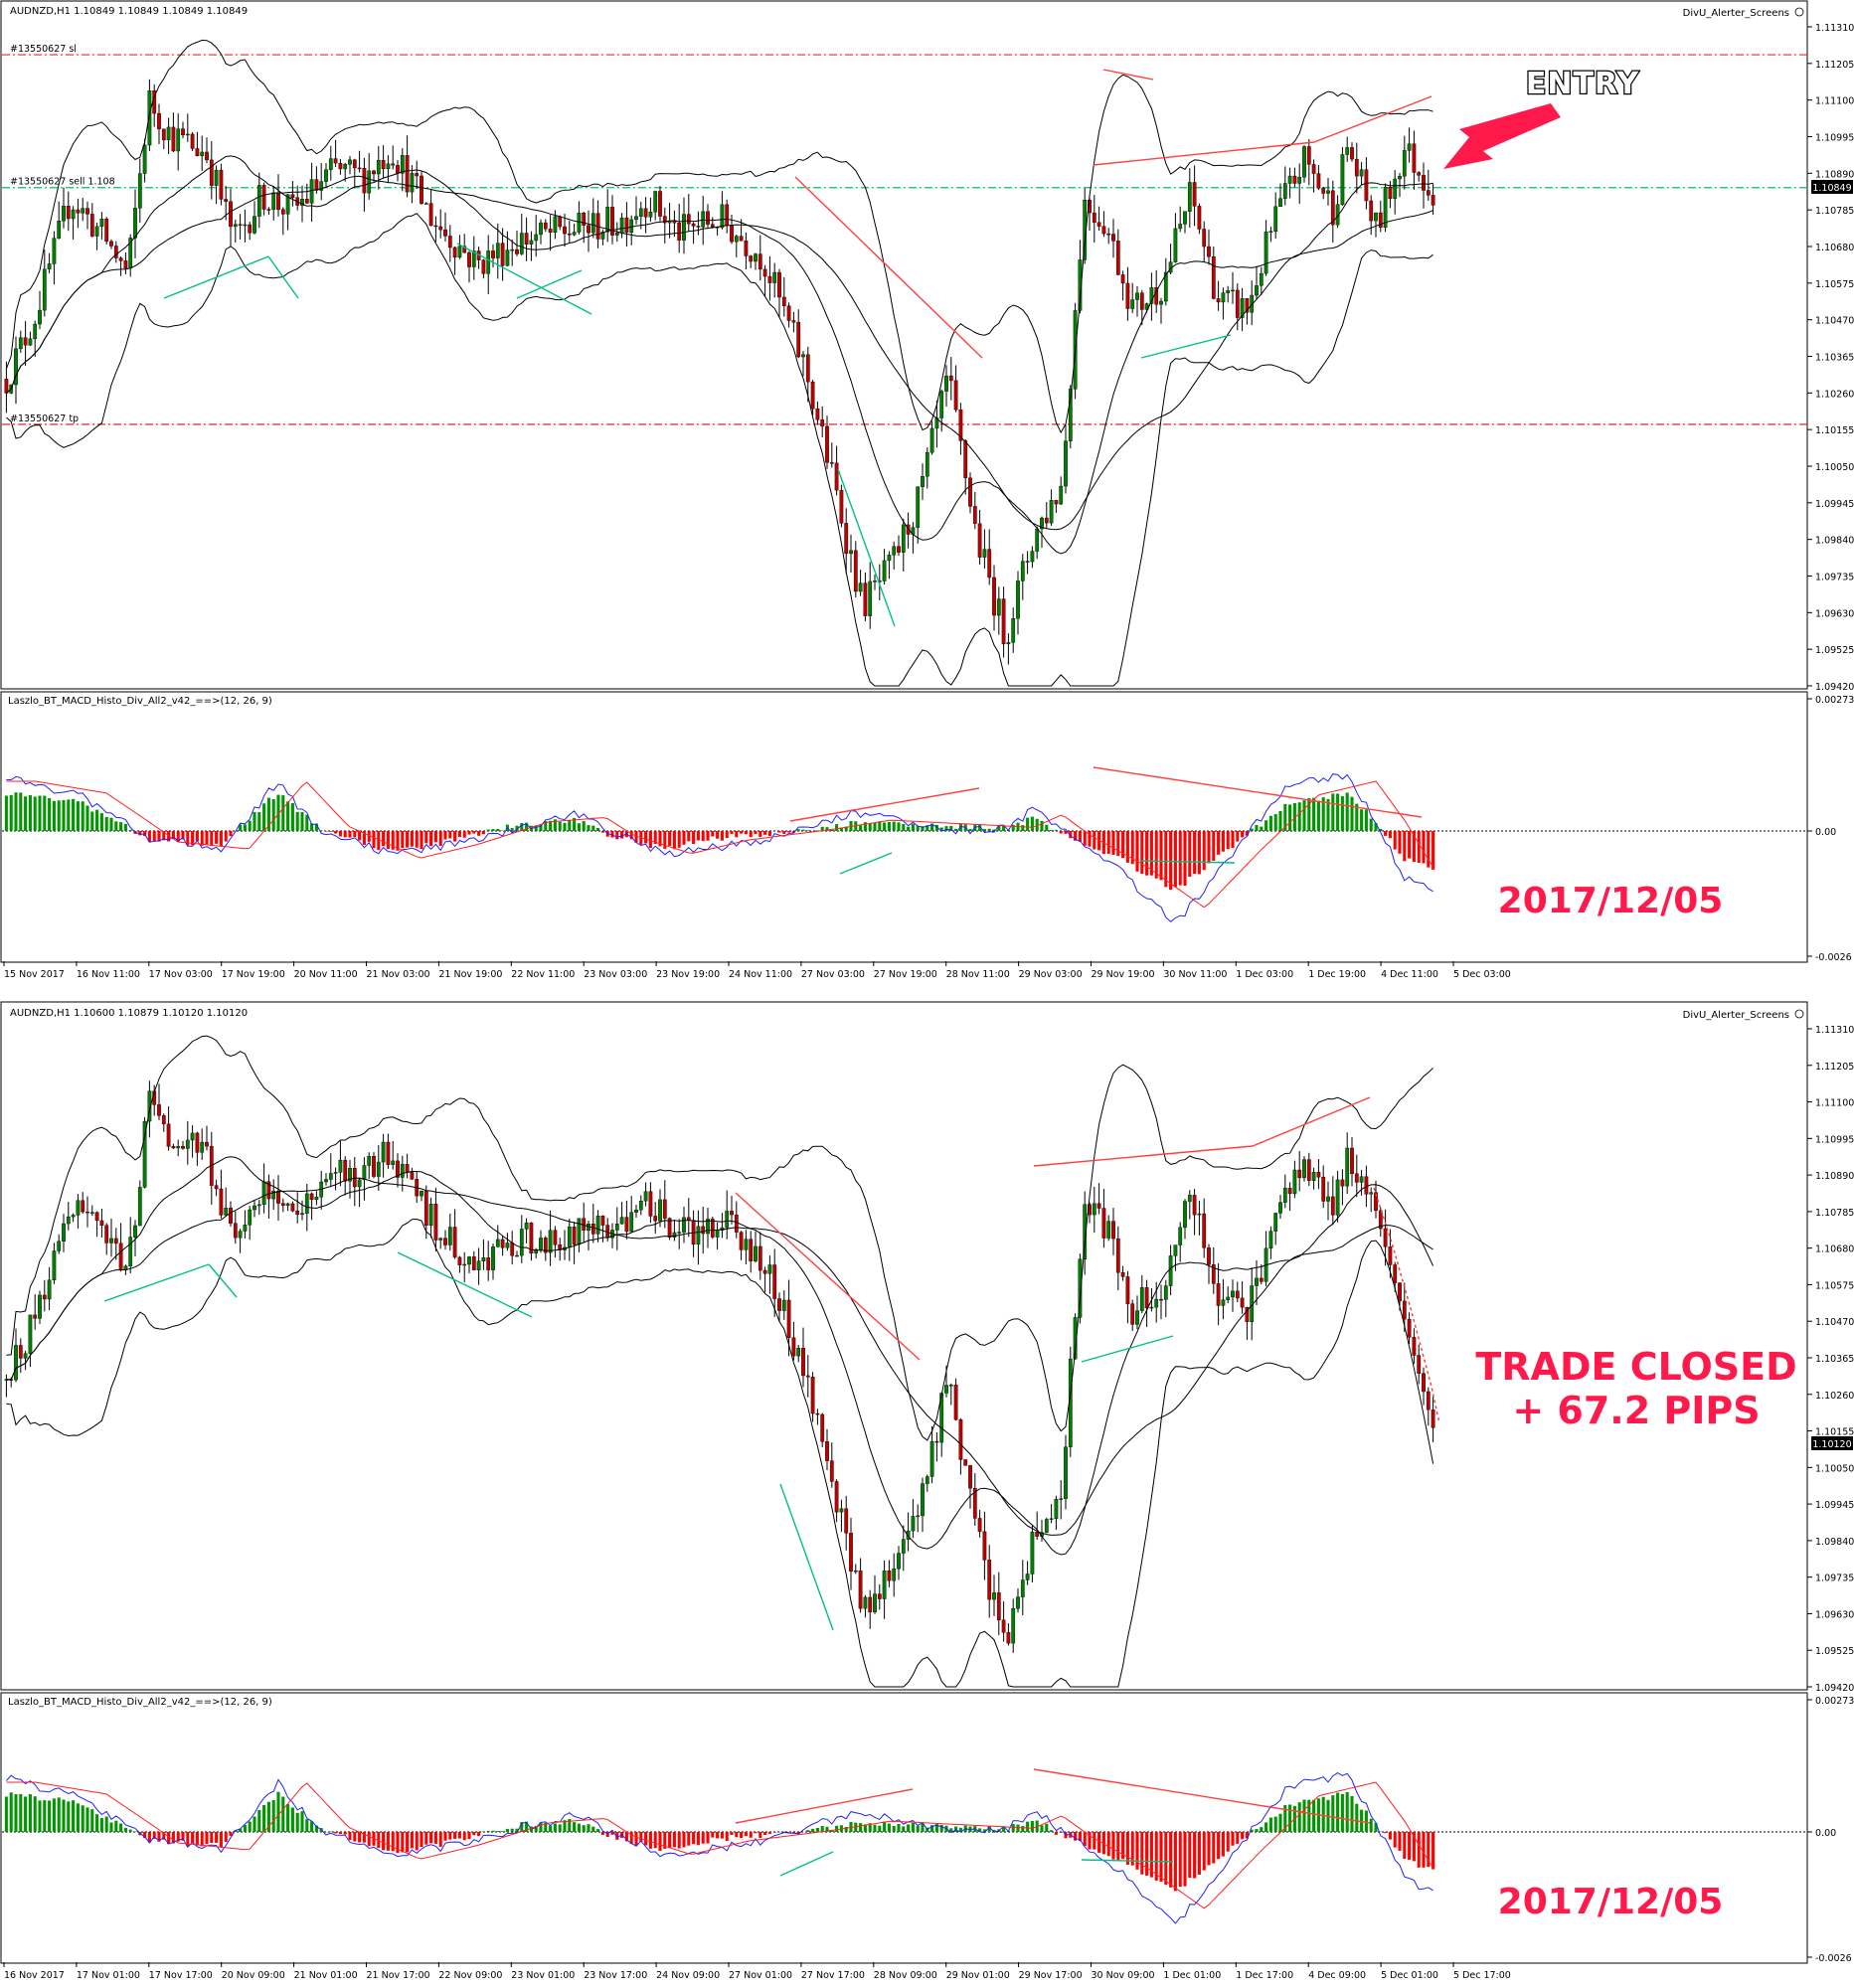 Image resolution: width=1854 pixels, height=1988 pixels. I want to click on price-axis-top-tick-label: 1.10890, so click(1835, 174).